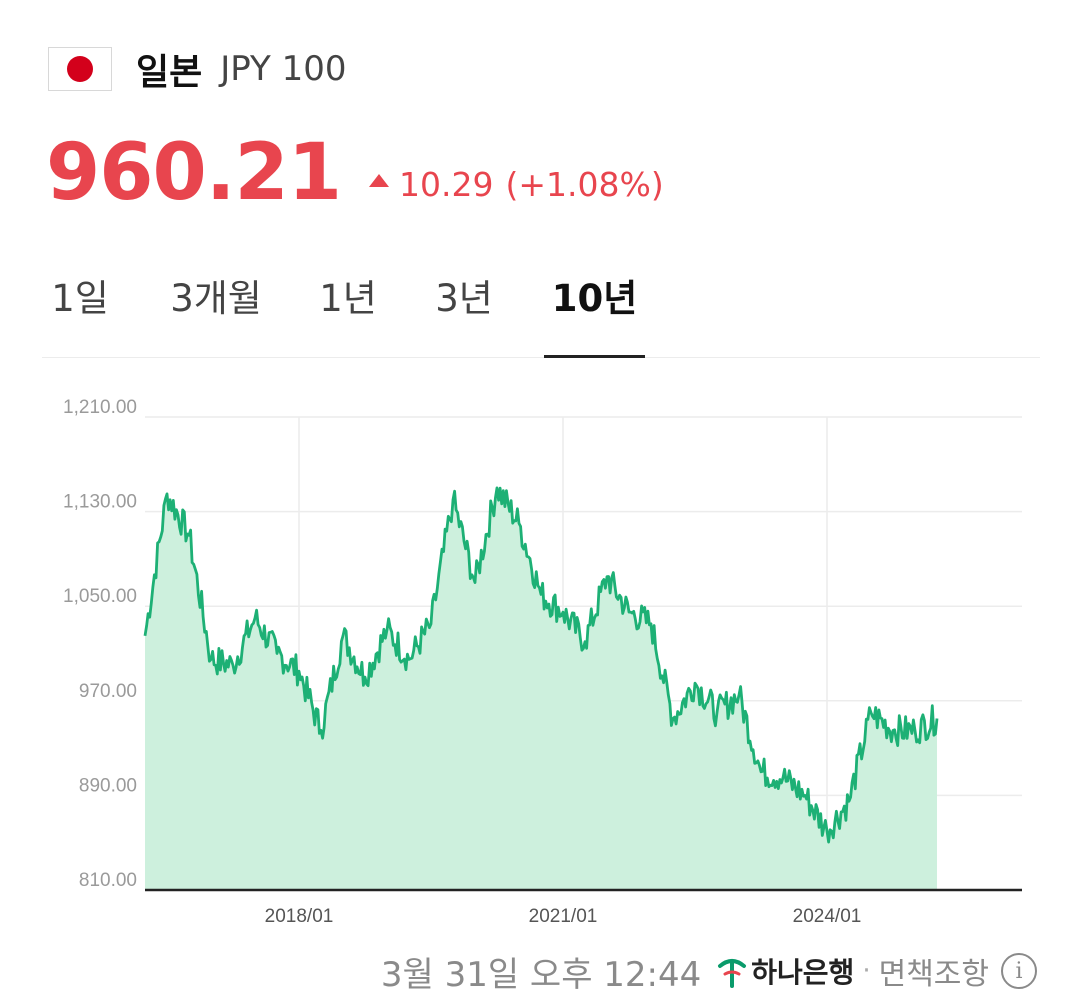 Image resolution: width=1079 pixels, height=1002 pixels. Describe the element at coordinates (708, 971) in the screenshot. I see `chart-footer: 3월 31일 오후 12:44 하나은행 · 면책조항 i` at that location.